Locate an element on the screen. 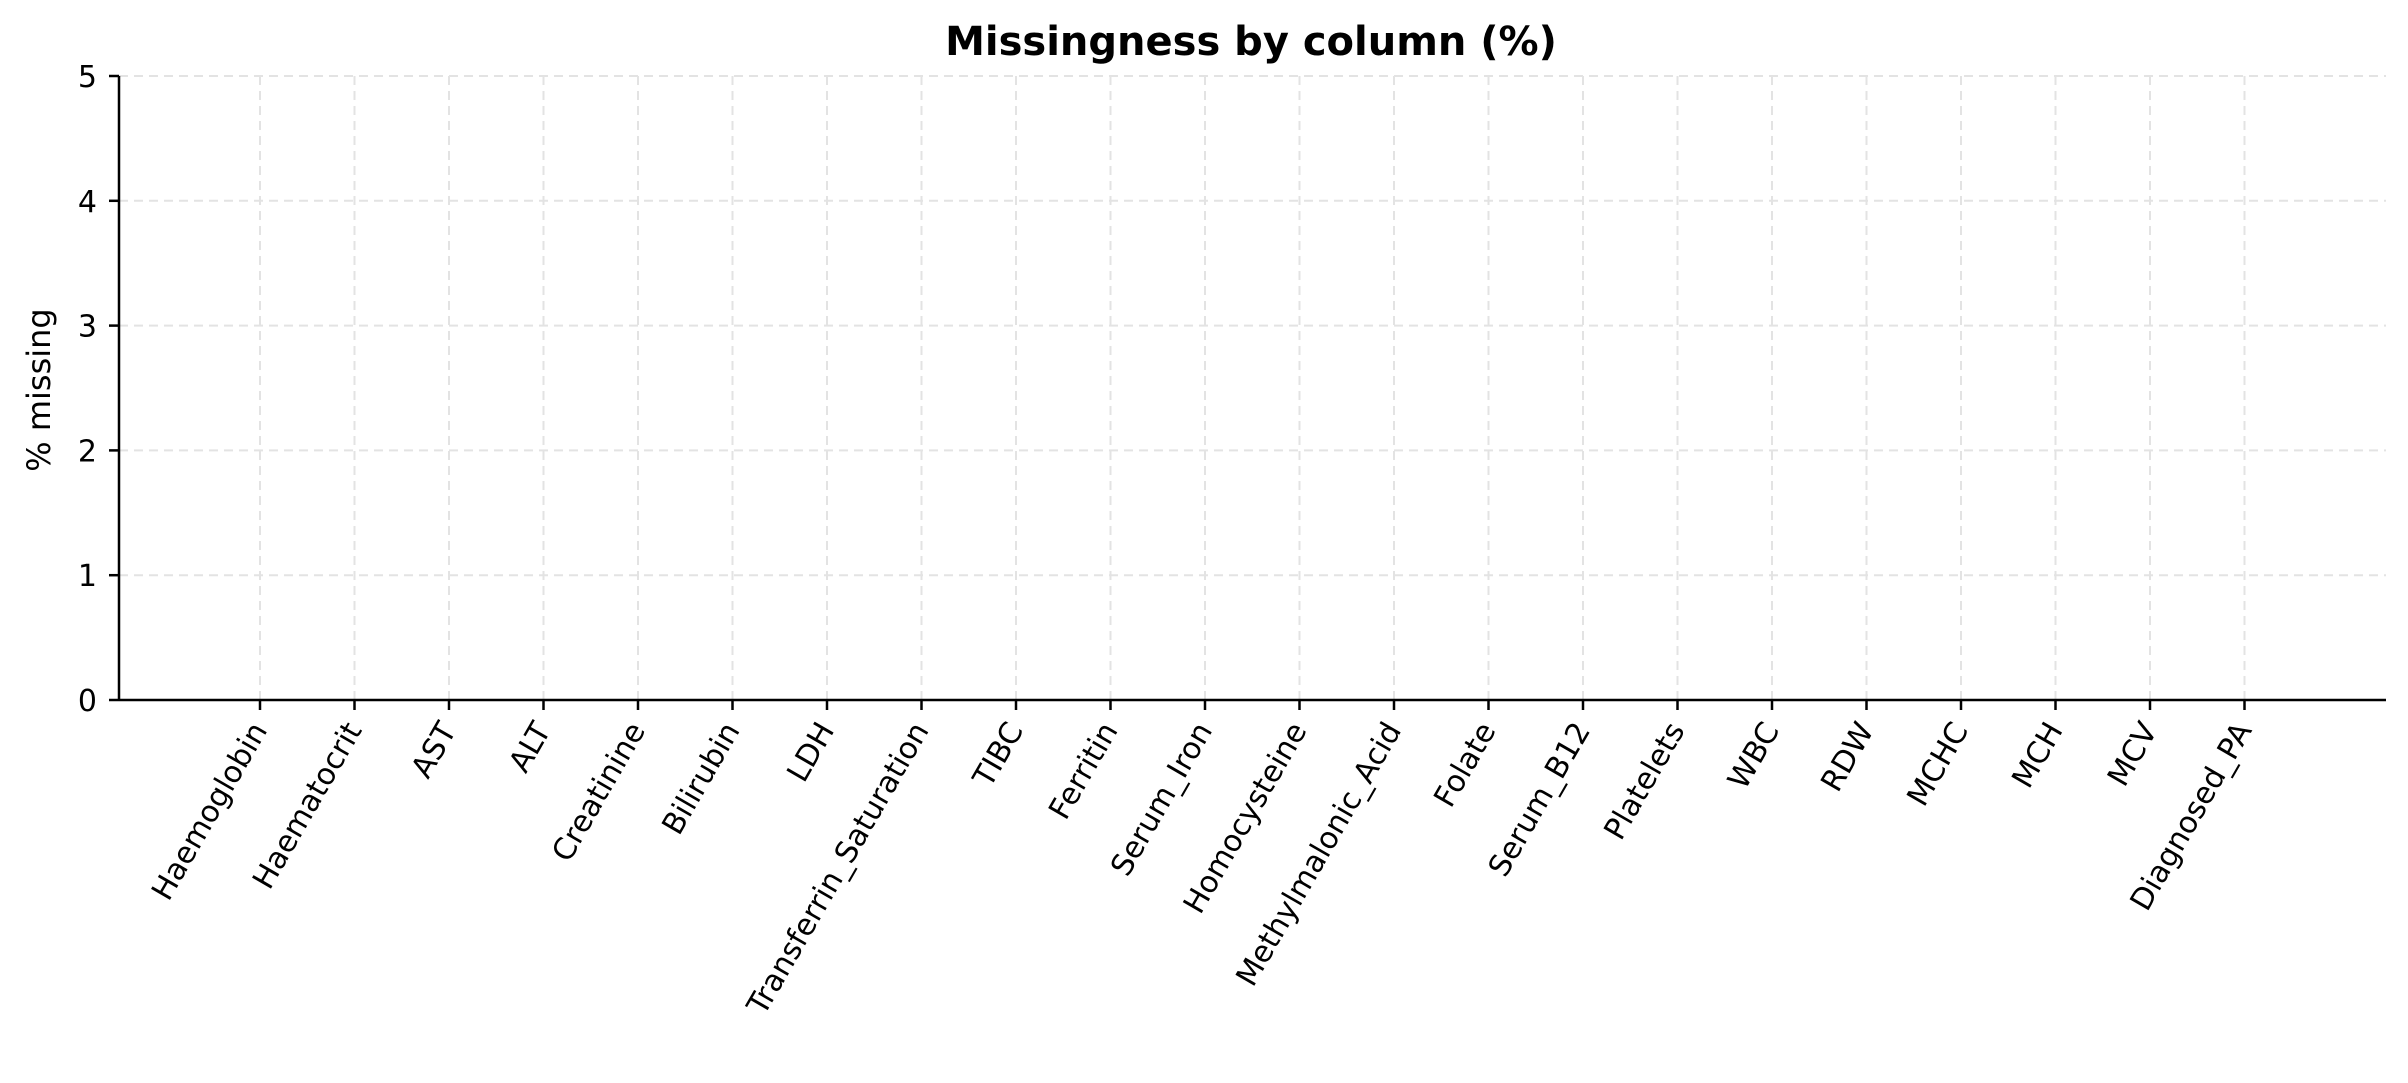  x-tick-label: Methylmalonic_Acid is located at coordinates (1319, 855).